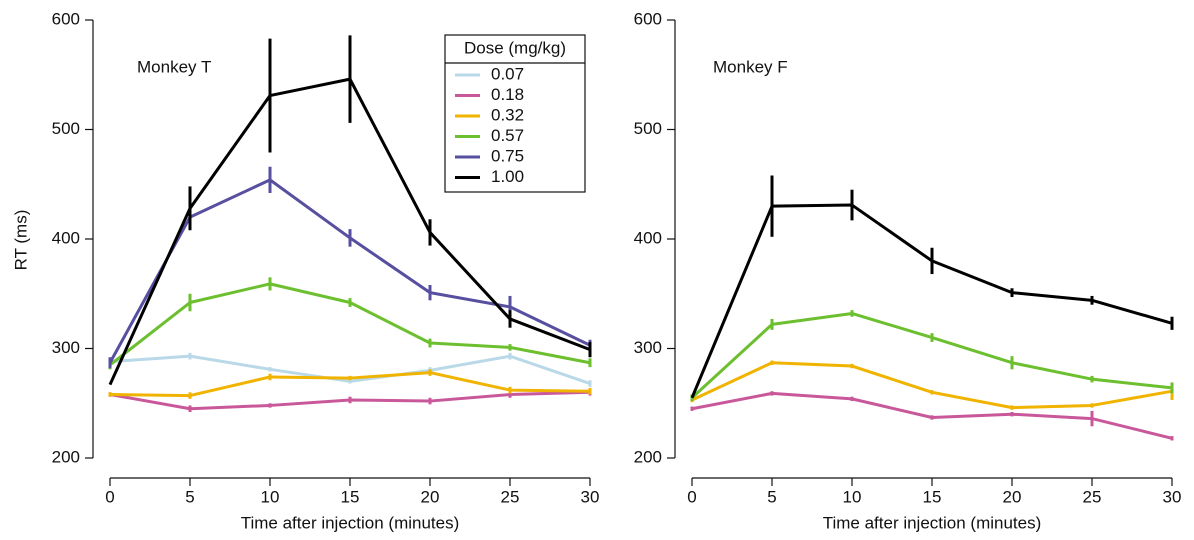  Describe the element at coordinates (750, 66) in the screenshot. I see `annotation: Monkey F` at that location.